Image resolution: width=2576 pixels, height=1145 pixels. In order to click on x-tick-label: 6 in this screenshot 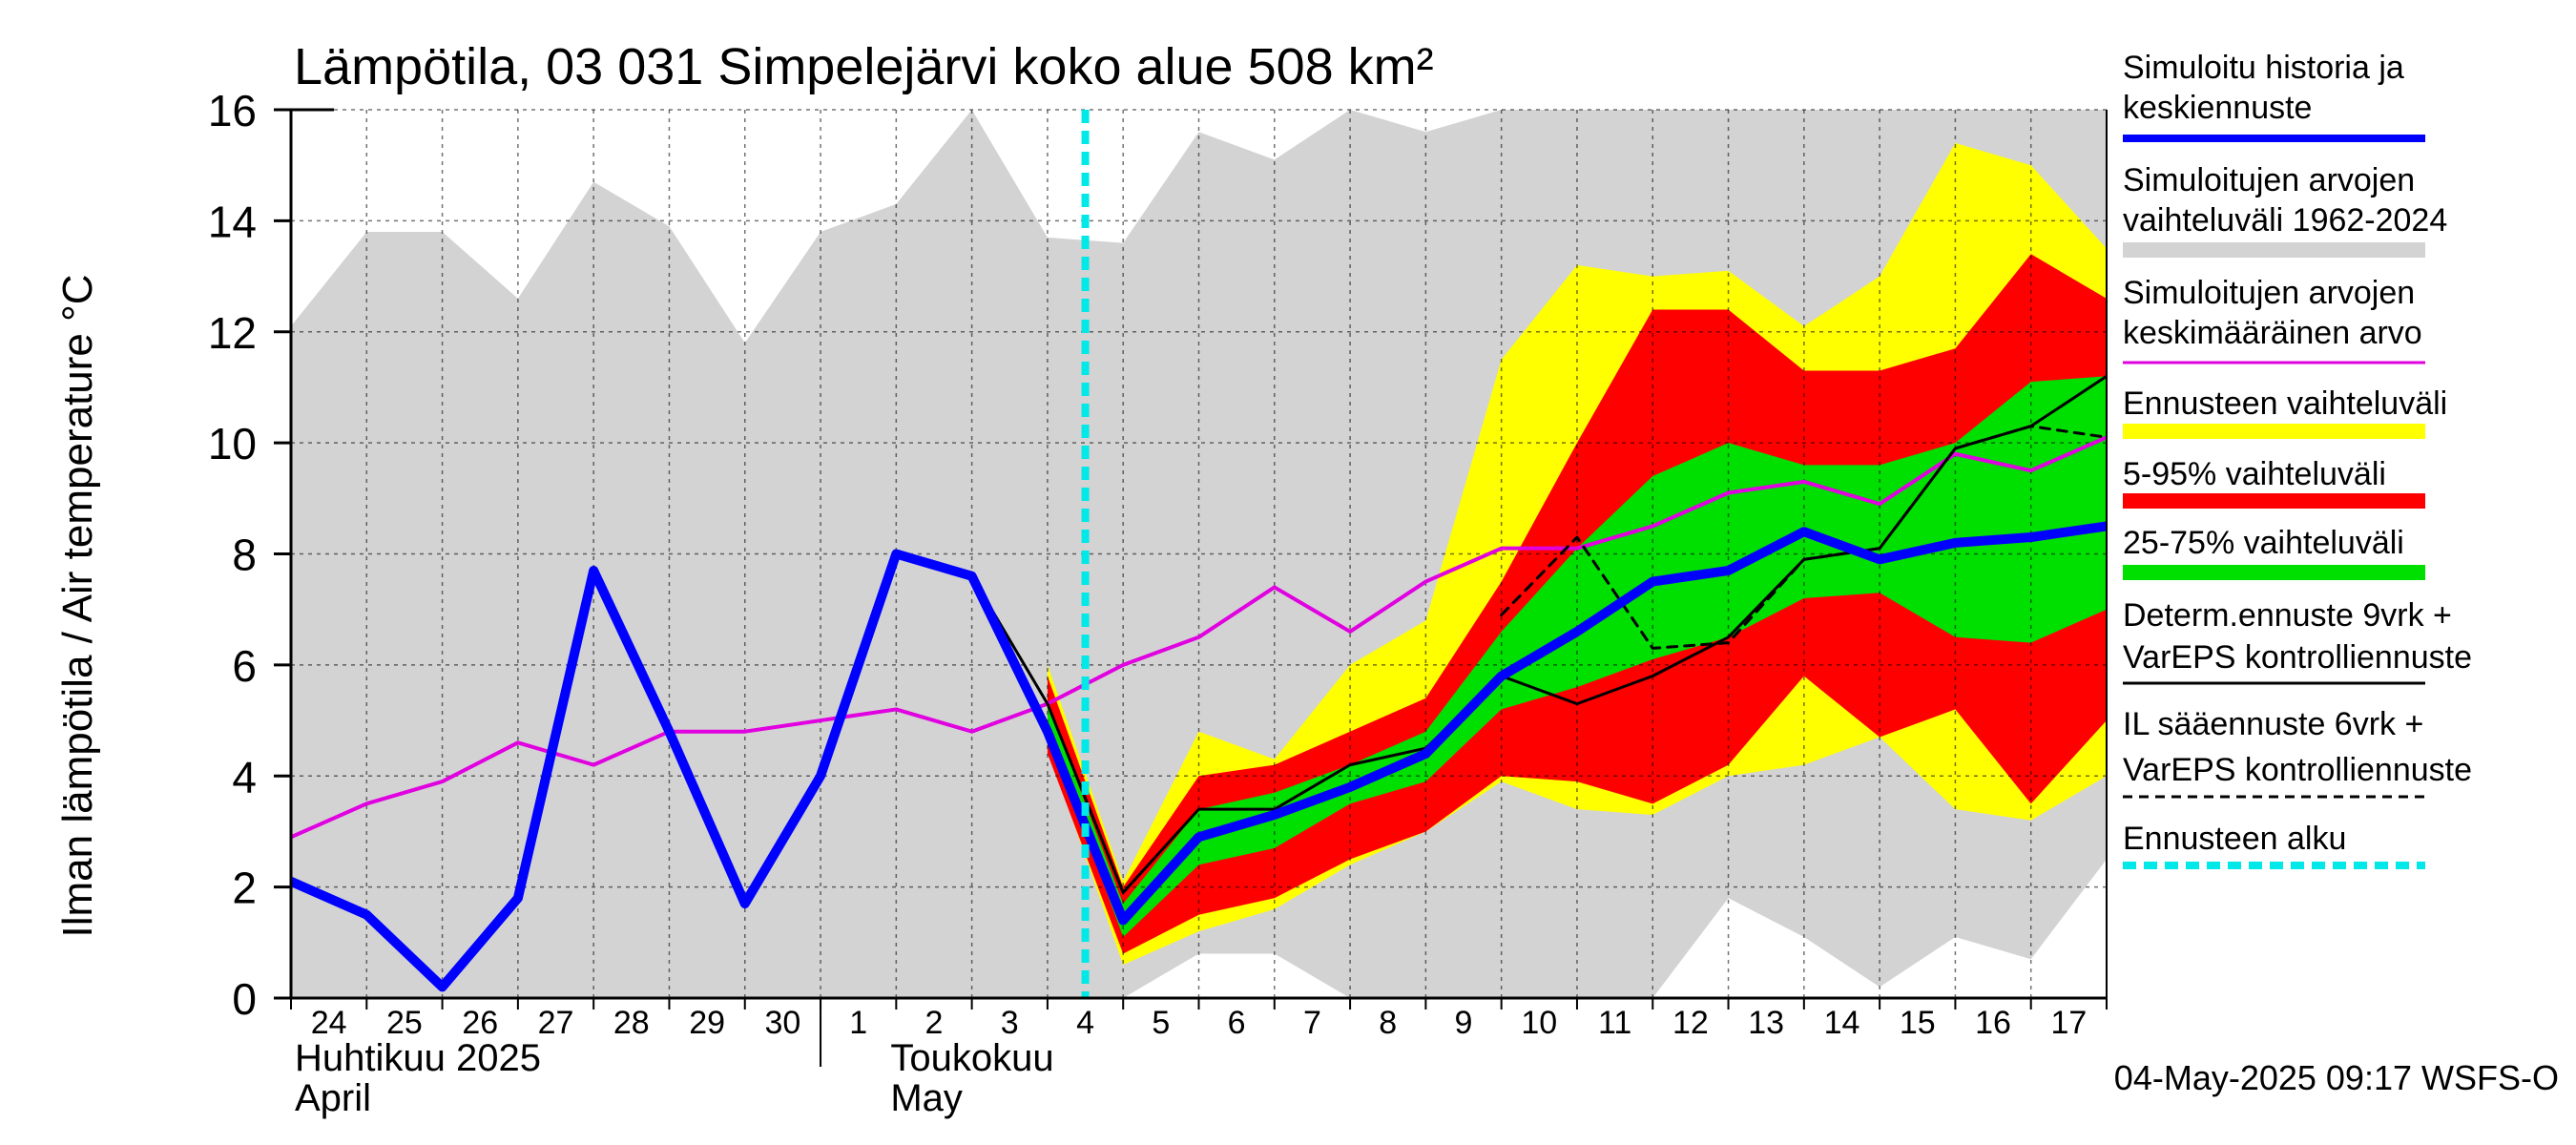, I will do `click(1237, 1023)`.